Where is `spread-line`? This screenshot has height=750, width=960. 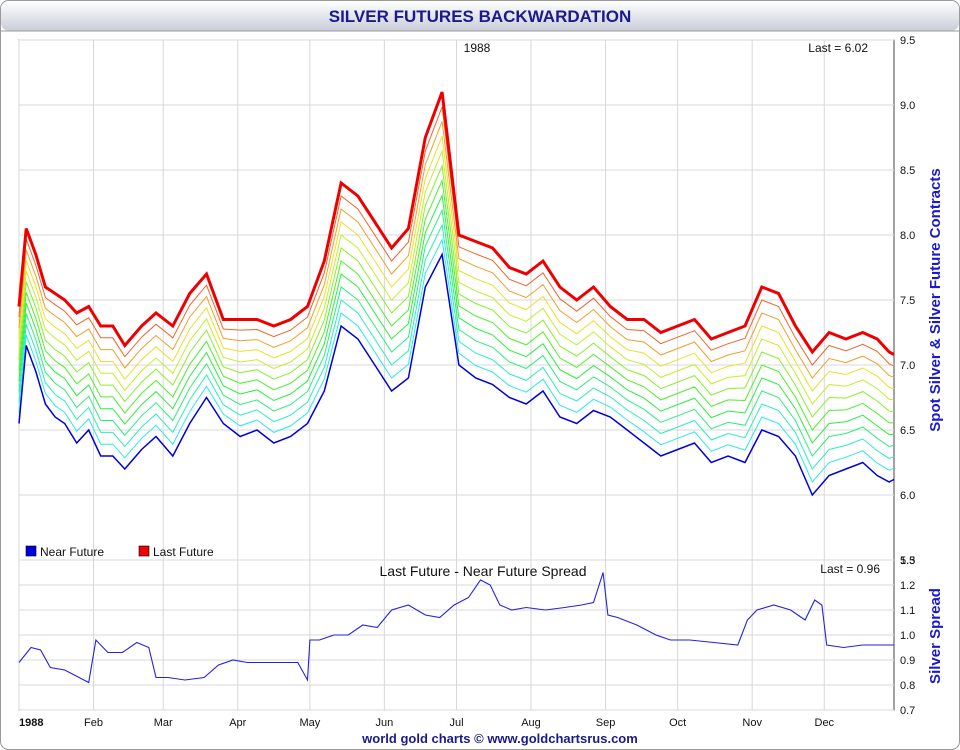 spread-line is located at coordinates (456, 628).